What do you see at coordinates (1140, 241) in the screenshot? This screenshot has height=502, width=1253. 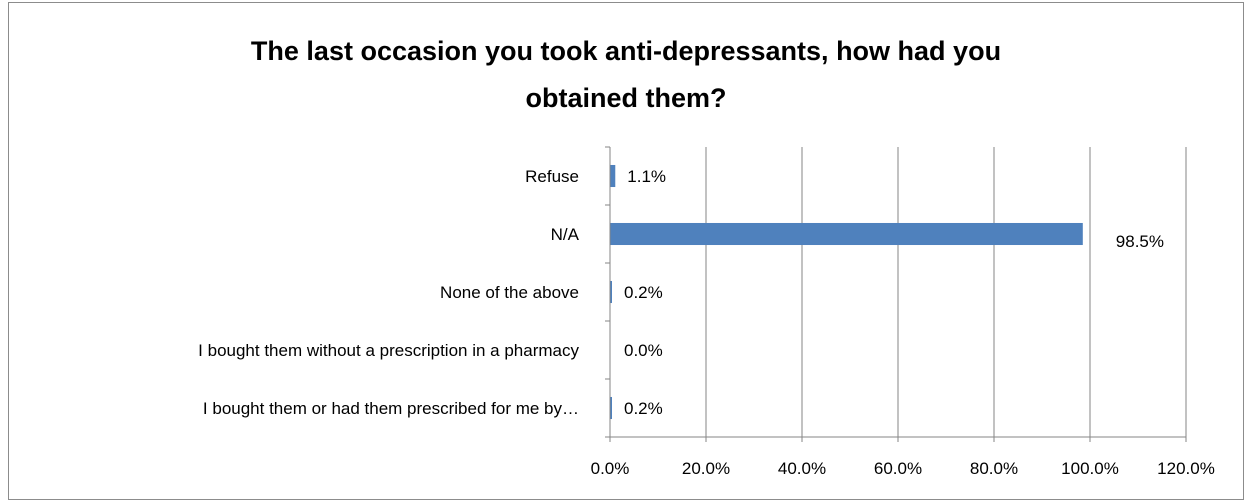 I see `data-label: 98.5%` at bounding box center [1140, 241].